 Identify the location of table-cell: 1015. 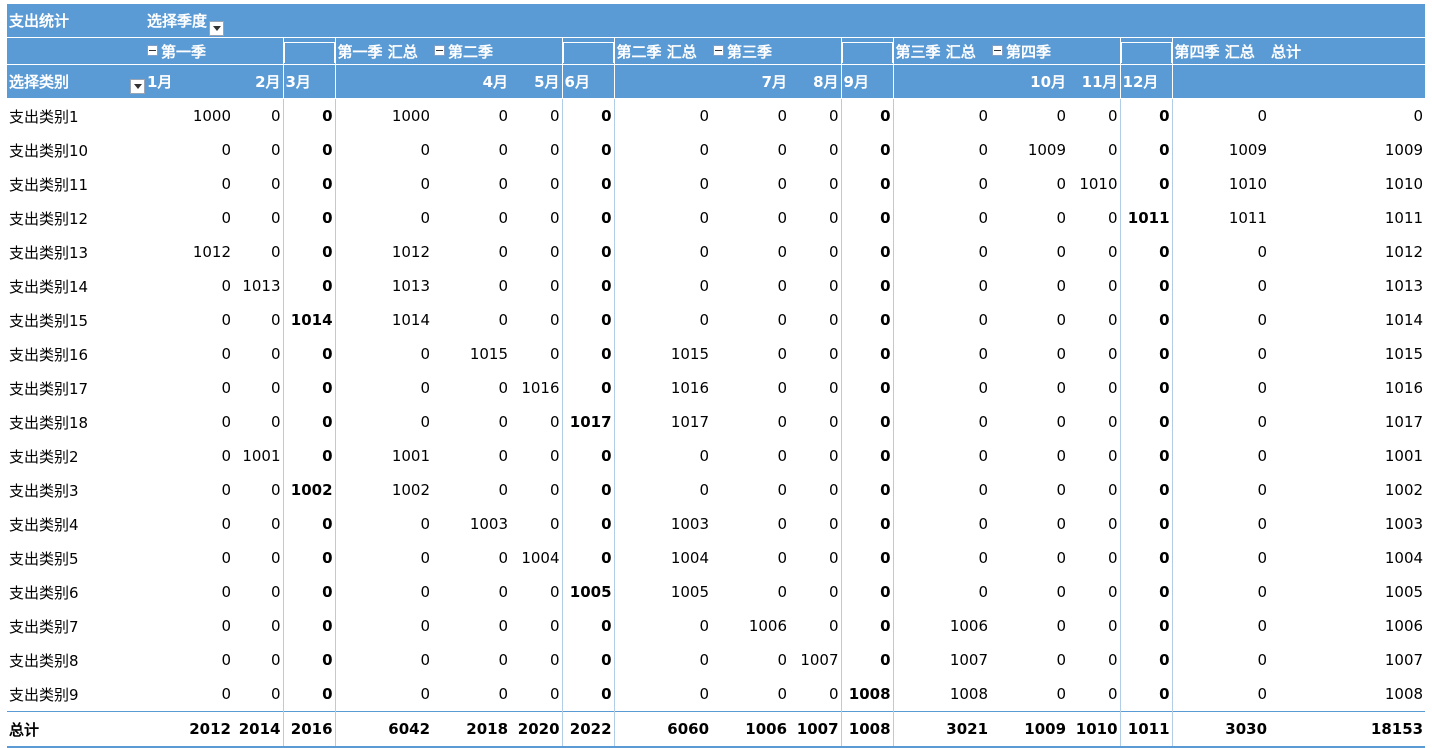
(690, 354).